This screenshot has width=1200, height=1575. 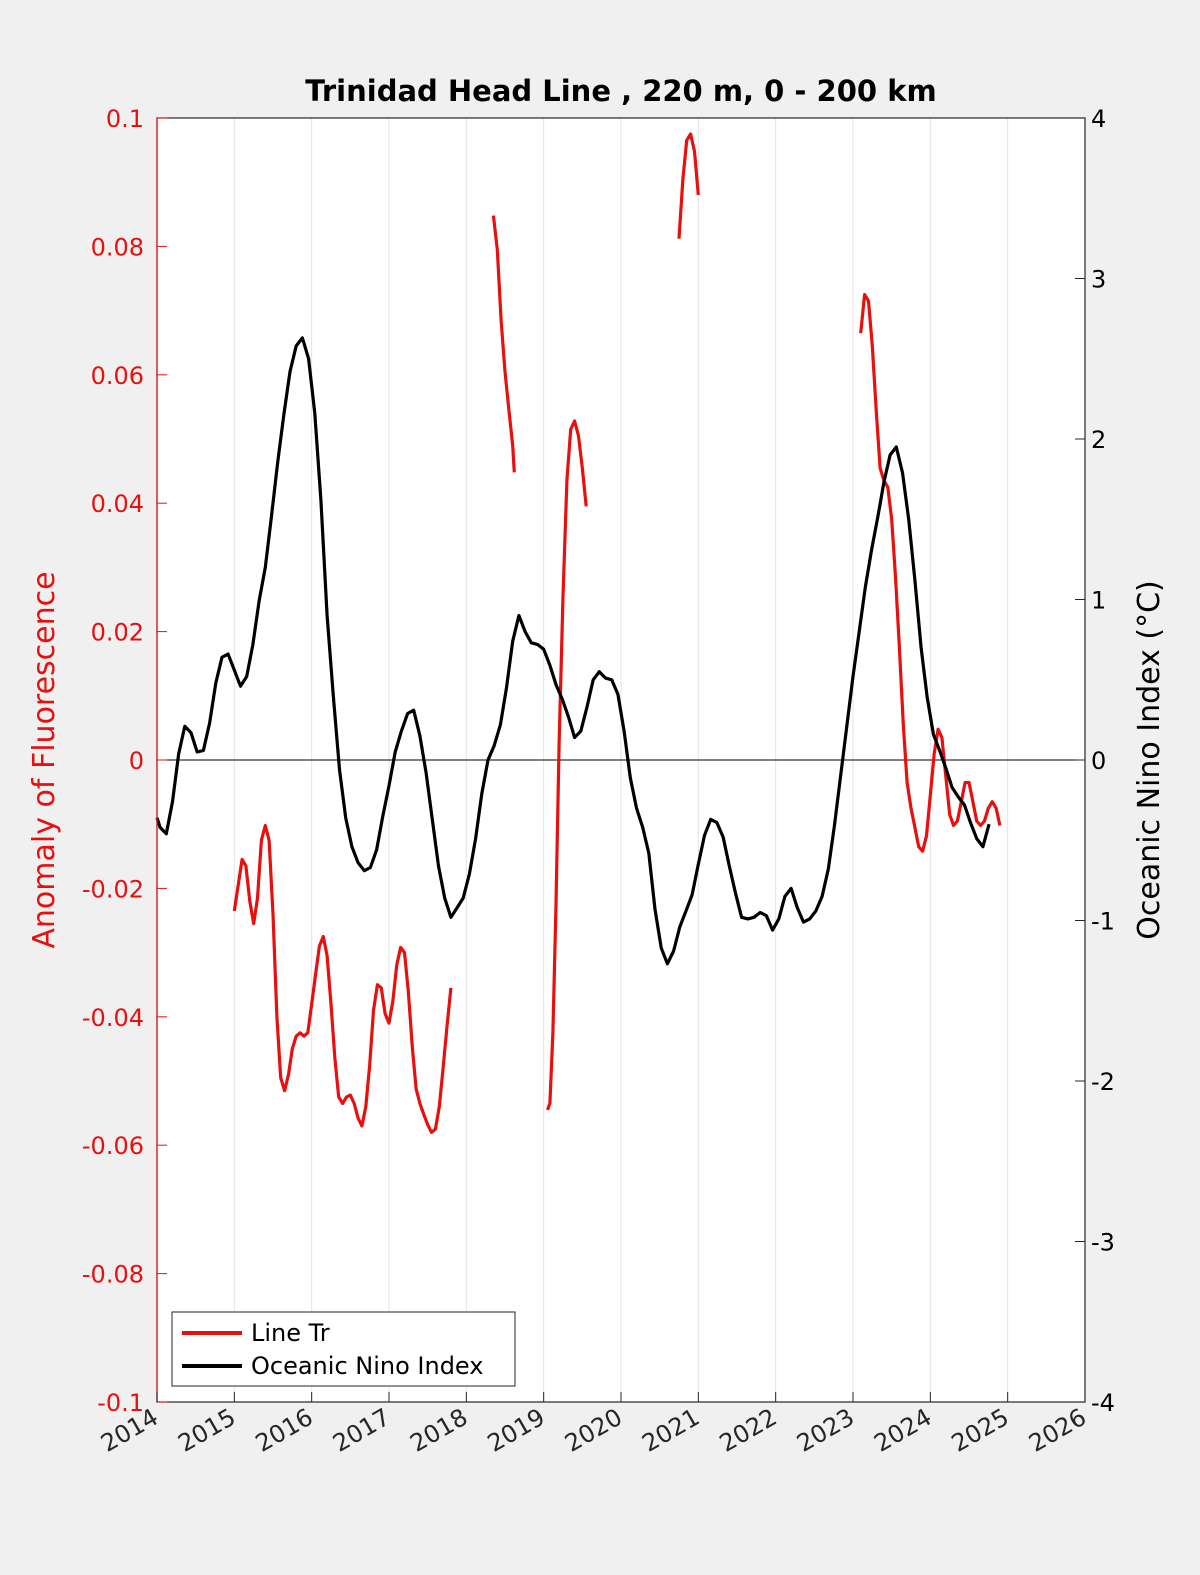 What do you see at coordinates (113, 1018) in the screenshot?
I see `left-y-tick-label: -0.04` at bounding box center [113, 1018].